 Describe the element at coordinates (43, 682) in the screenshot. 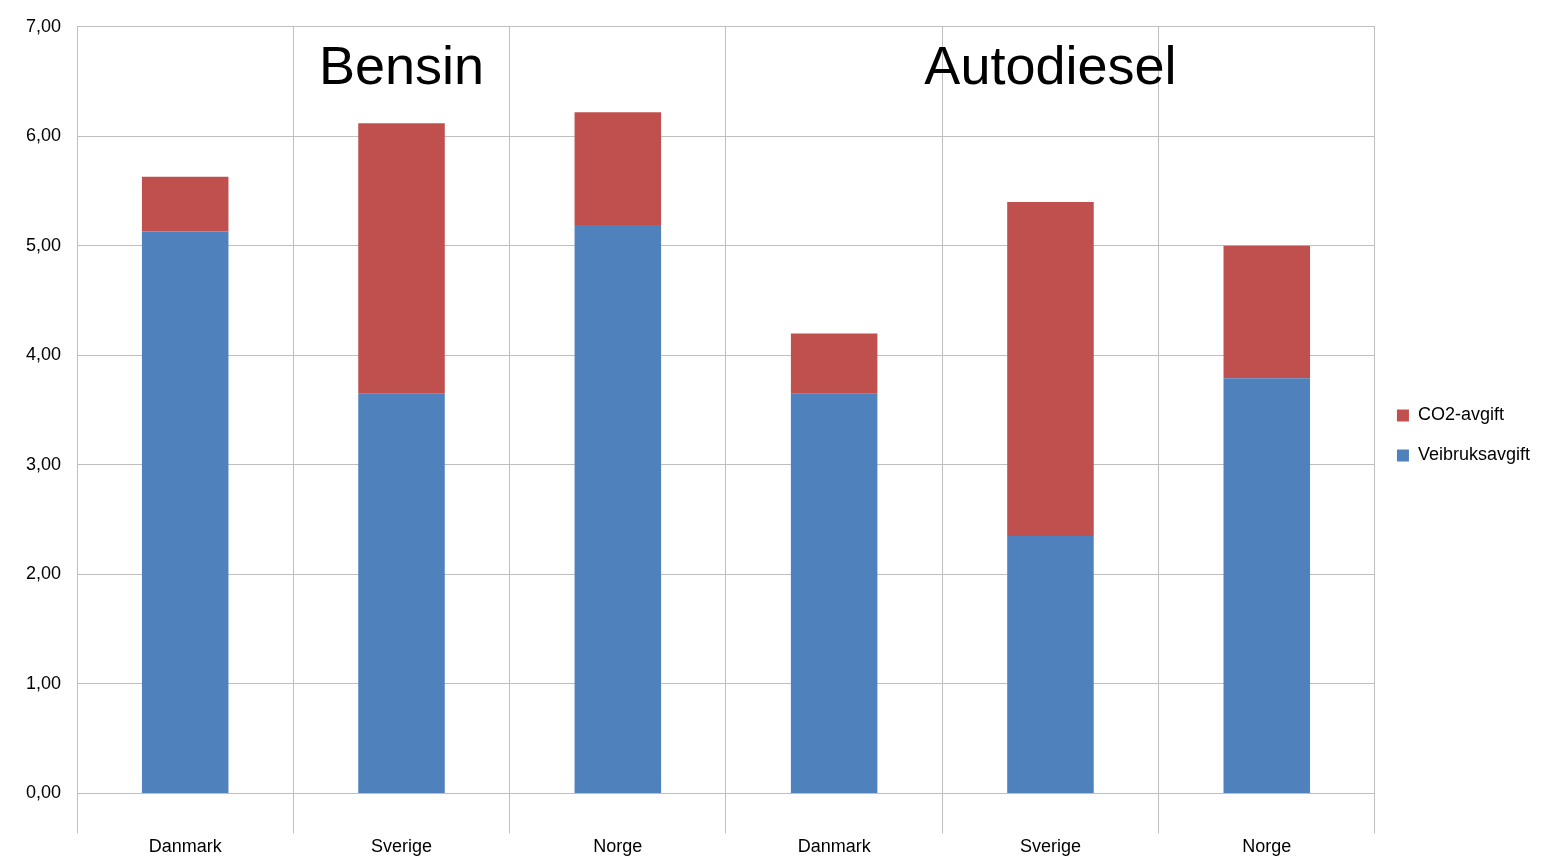

I see `y-tick-label: 1,00` at that location.